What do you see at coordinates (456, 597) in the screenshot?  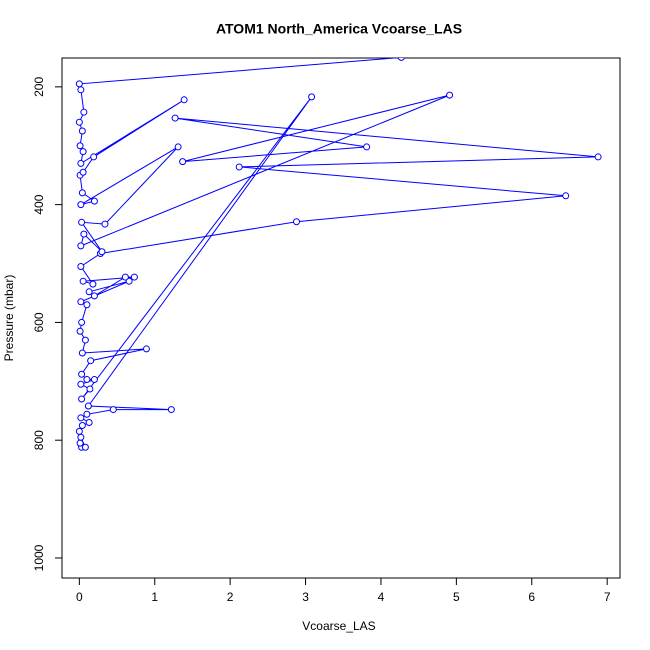 I see `x-tick-label: 5` at bounding box center [456, 597].